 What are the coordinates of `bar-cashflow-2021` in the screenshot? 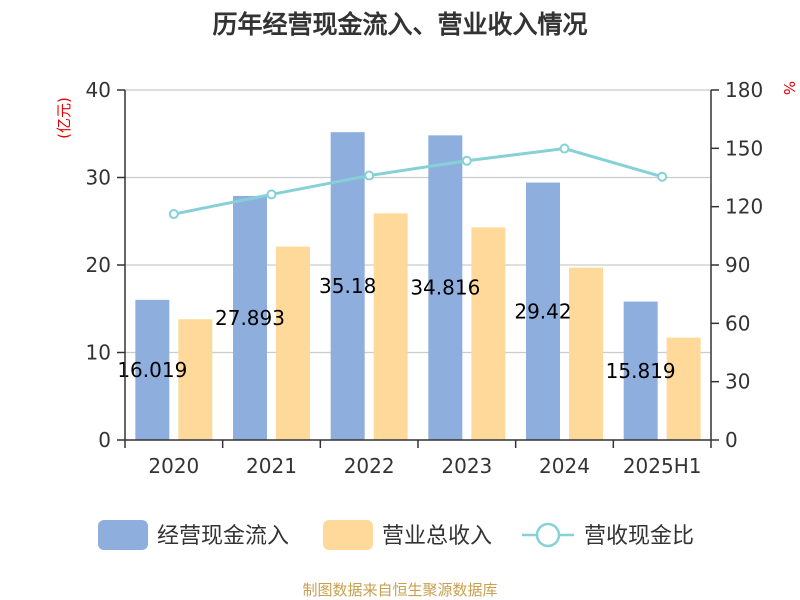 It's located at (250, 317).